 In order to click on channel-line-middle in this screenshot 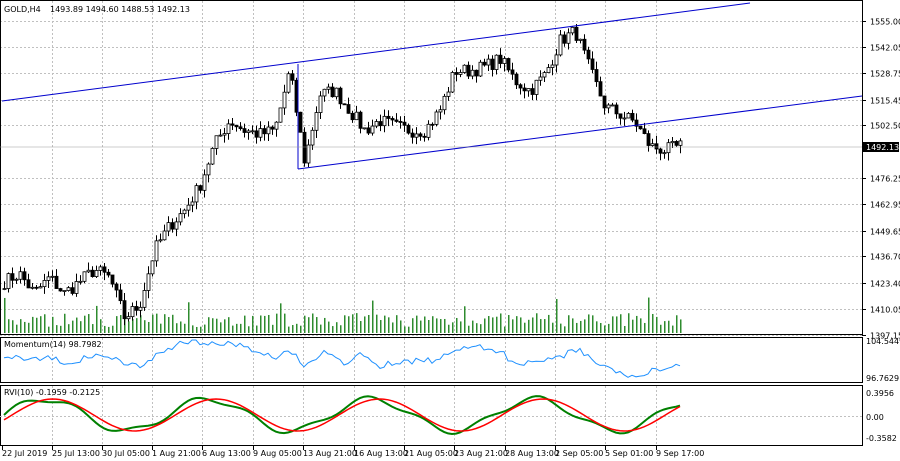, I will do `click(580, 132)`.